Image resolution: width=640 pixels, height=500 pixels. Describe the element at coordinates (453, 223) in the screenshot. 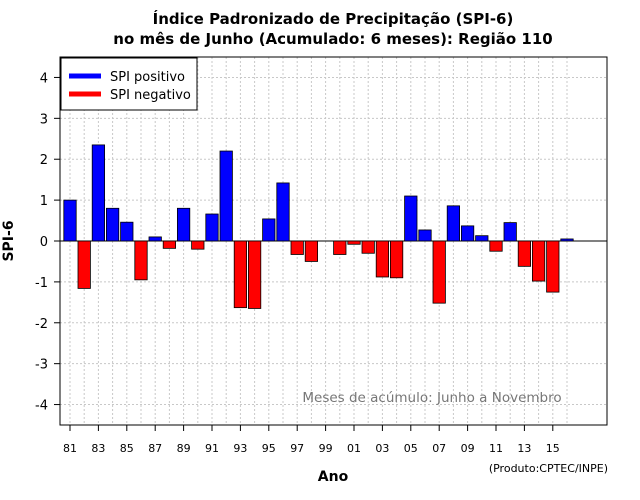

I see `bar-2008` at that location.